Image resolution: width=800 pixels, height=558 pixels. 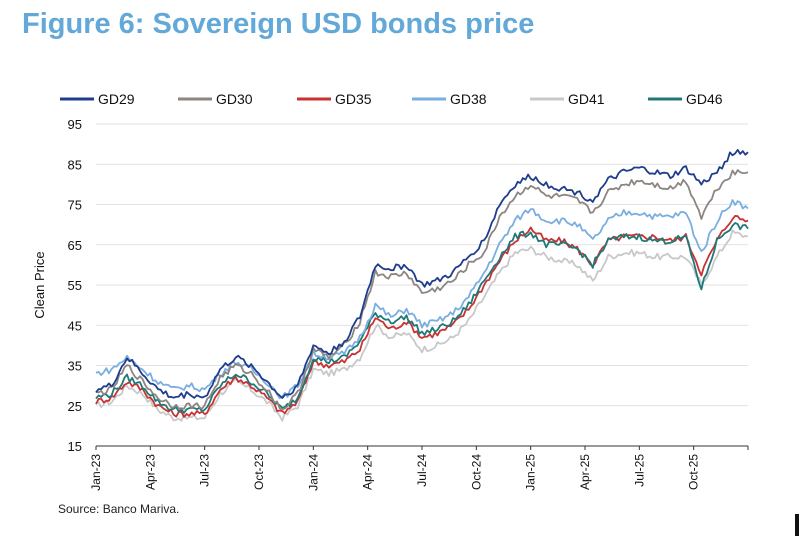 What do you see at coordinates (116, 99) in the screenshot?
I see `legend-label-gd29: GD29` at bounding box center [116, 99].